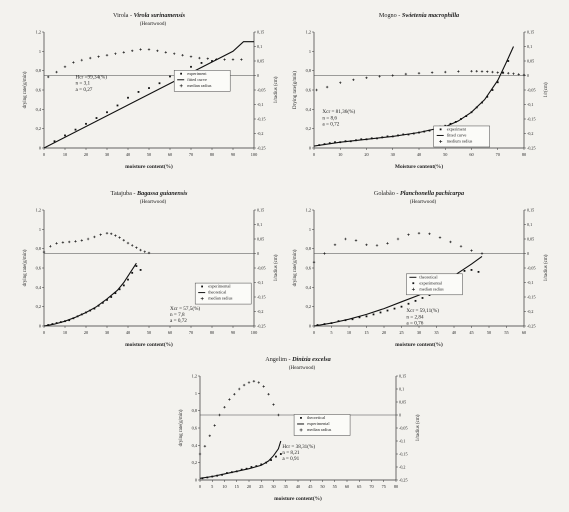 Image resolution: width=569 pixels, height=512 pixels. What do you see at coordinates (40, 326) in the screenshot?
I see `y-tick-label: 0` at bounding box center [40, 326].